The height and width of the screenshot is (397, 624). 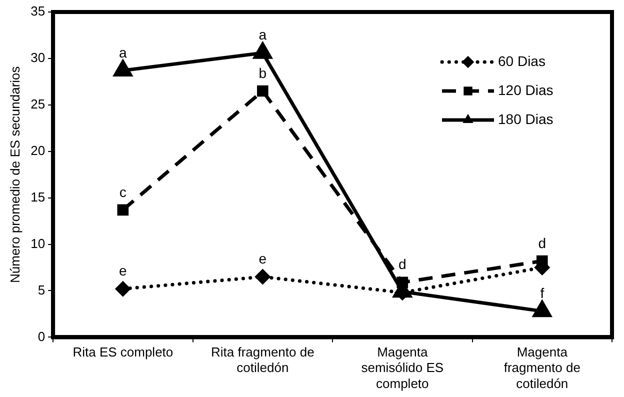 What do you see at coordinates (402, 367) in the screenshot?
I see `x-tick-label: Magenta semisólido ES completo` at bounding box center [402, 367].